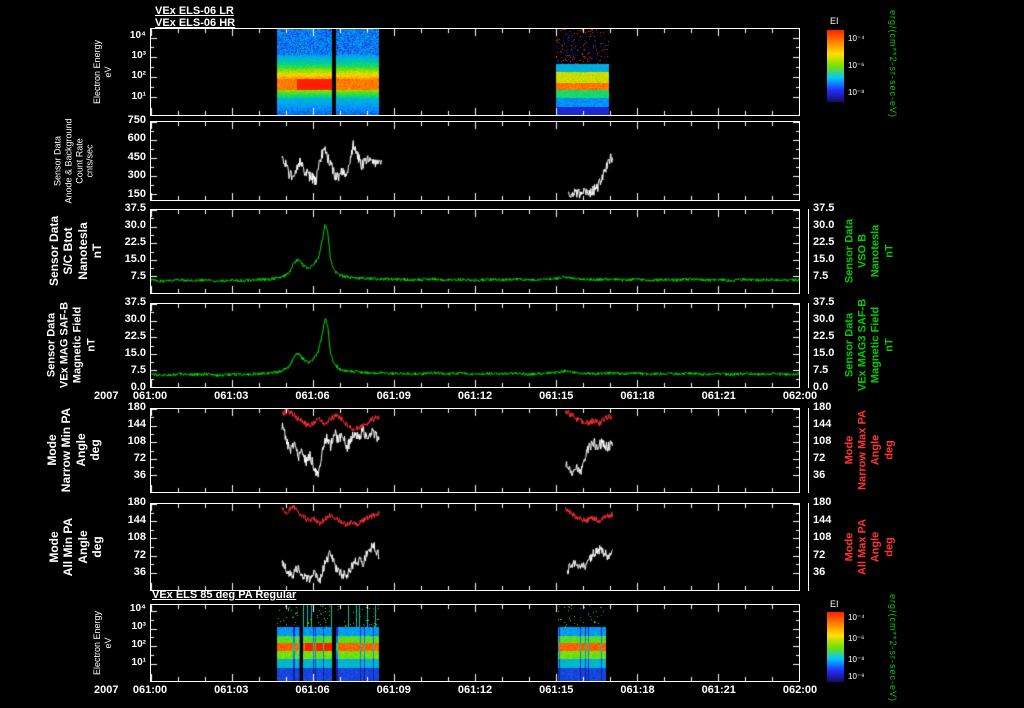  What do you see at coordinates (224, 595) in the screenshot?
I see `panel7-title: VEx ELS 85 deg PA Regular` at bounding box center [224, 595].